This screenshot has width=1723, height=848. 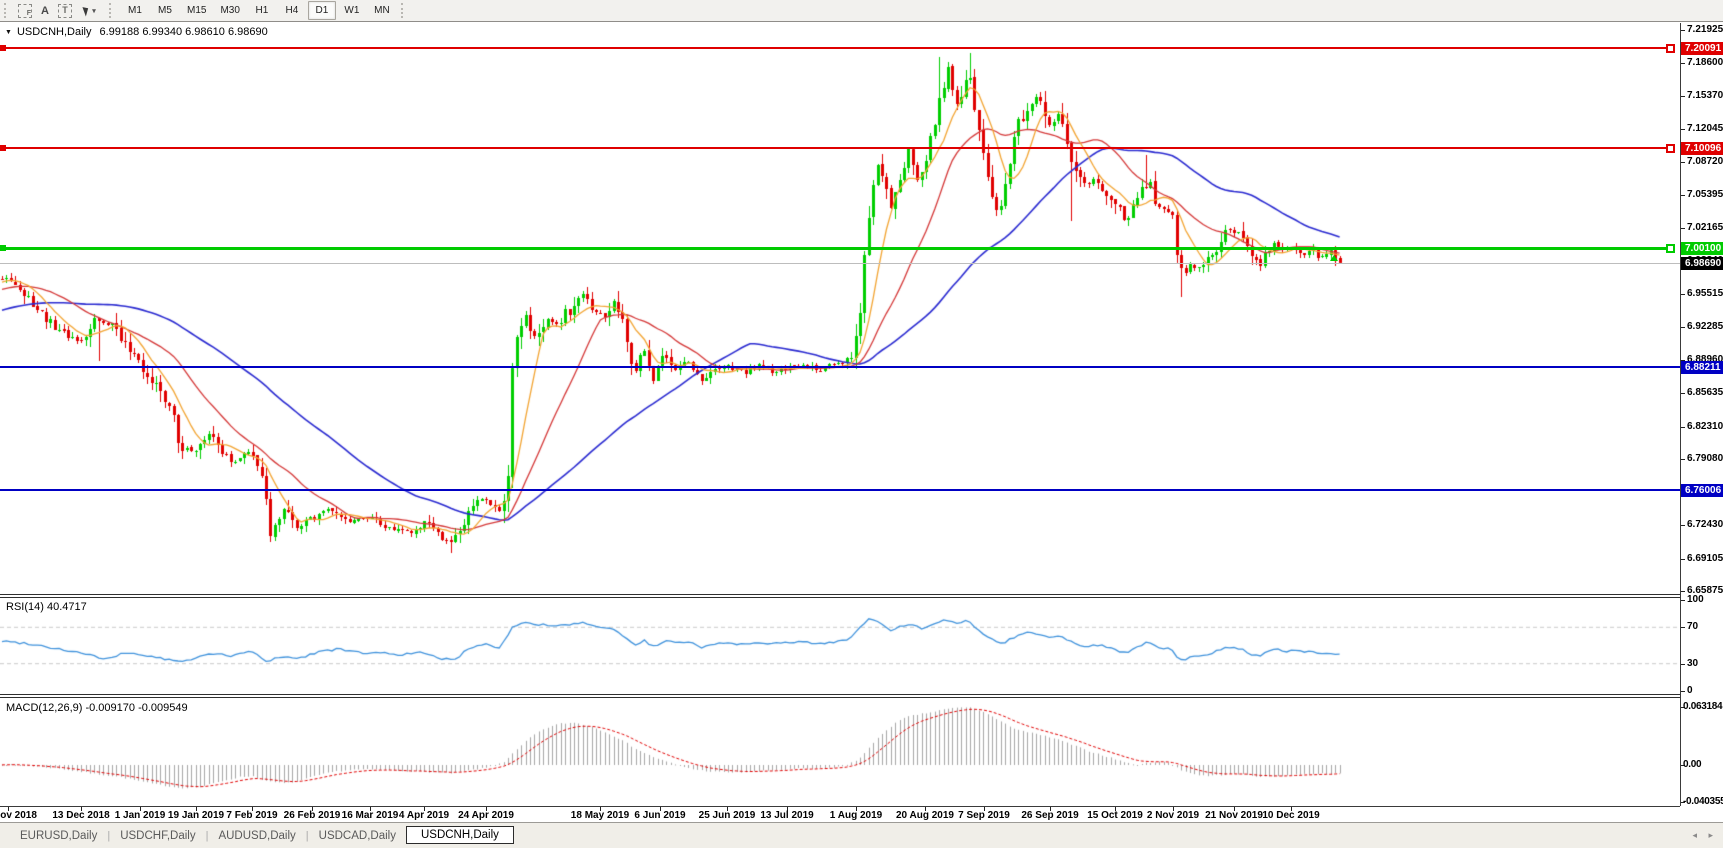 What do you see at coordinates (357, 835) in the screenshot?
I see `tab-usdcad: USDCAD,Daily` at bounding box center [357, 835].